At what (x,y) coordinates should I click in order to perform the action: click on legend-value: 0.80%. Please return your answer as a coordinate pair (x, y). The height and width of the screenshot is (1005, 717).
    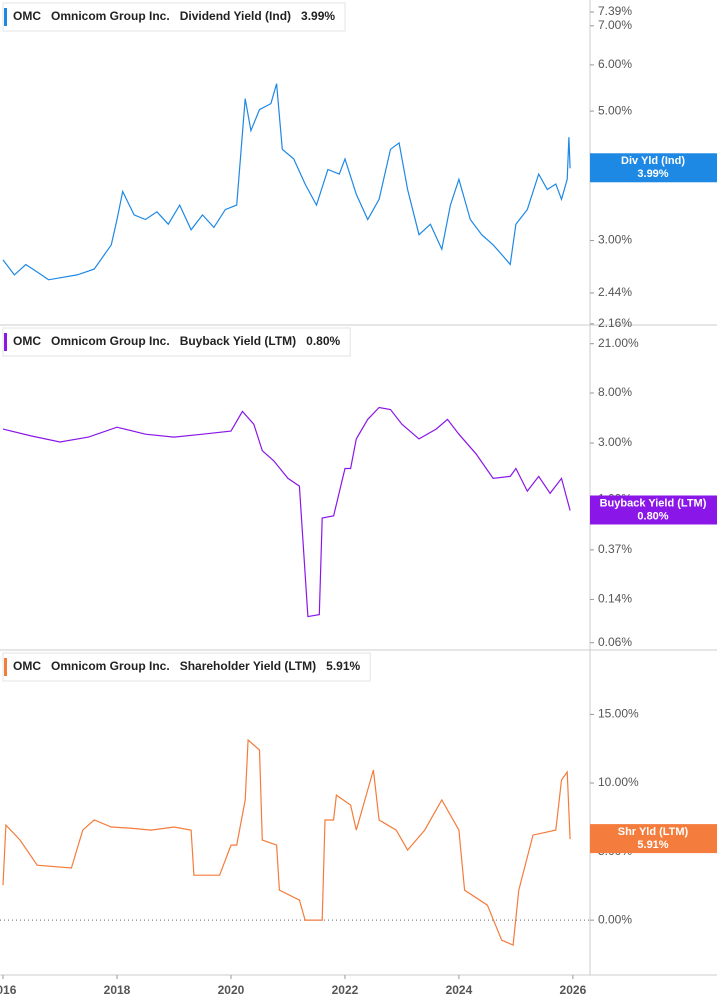
    Looking at the image, I should click on (323, 341).